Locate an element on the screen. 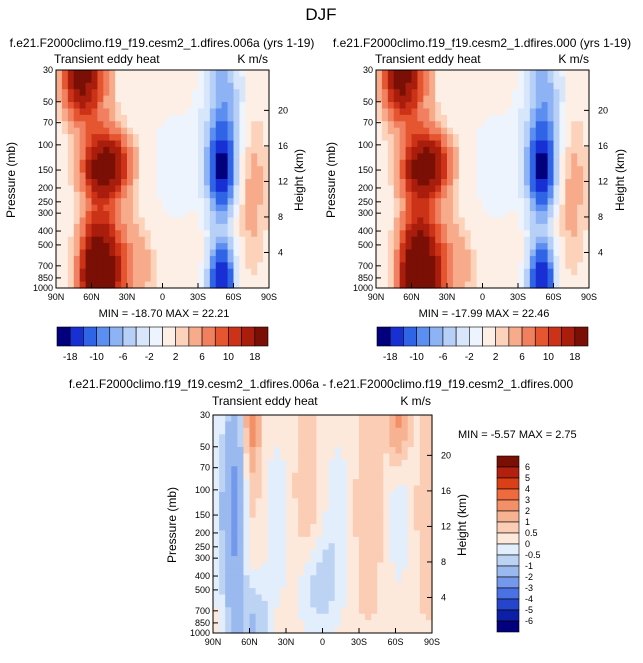 The image size is (643, 663). y-axis-label: Pressure (mb) is located at coordinates (172, 525).